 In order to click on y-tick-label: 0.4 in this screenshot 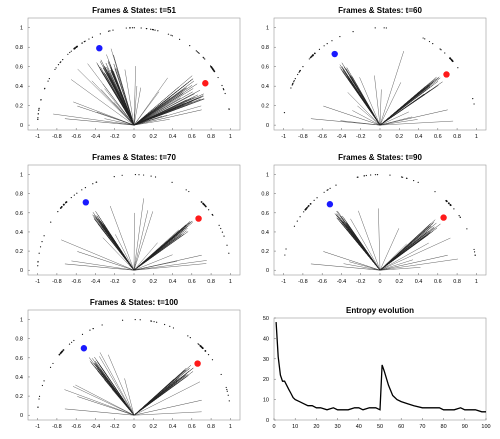, I will do `click(19, 378)`.